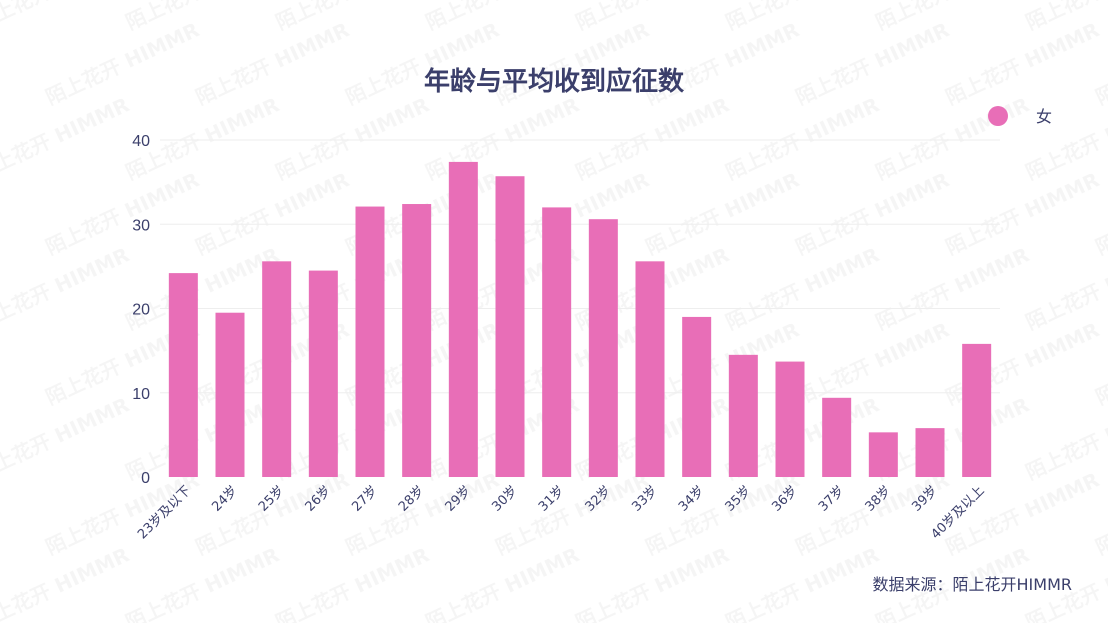 Image resolution: width=1108 pixels, height=623 pixels. Describe the element at coordinates (998, 116) in the screenshot. I see `legend-swatch` at that location.